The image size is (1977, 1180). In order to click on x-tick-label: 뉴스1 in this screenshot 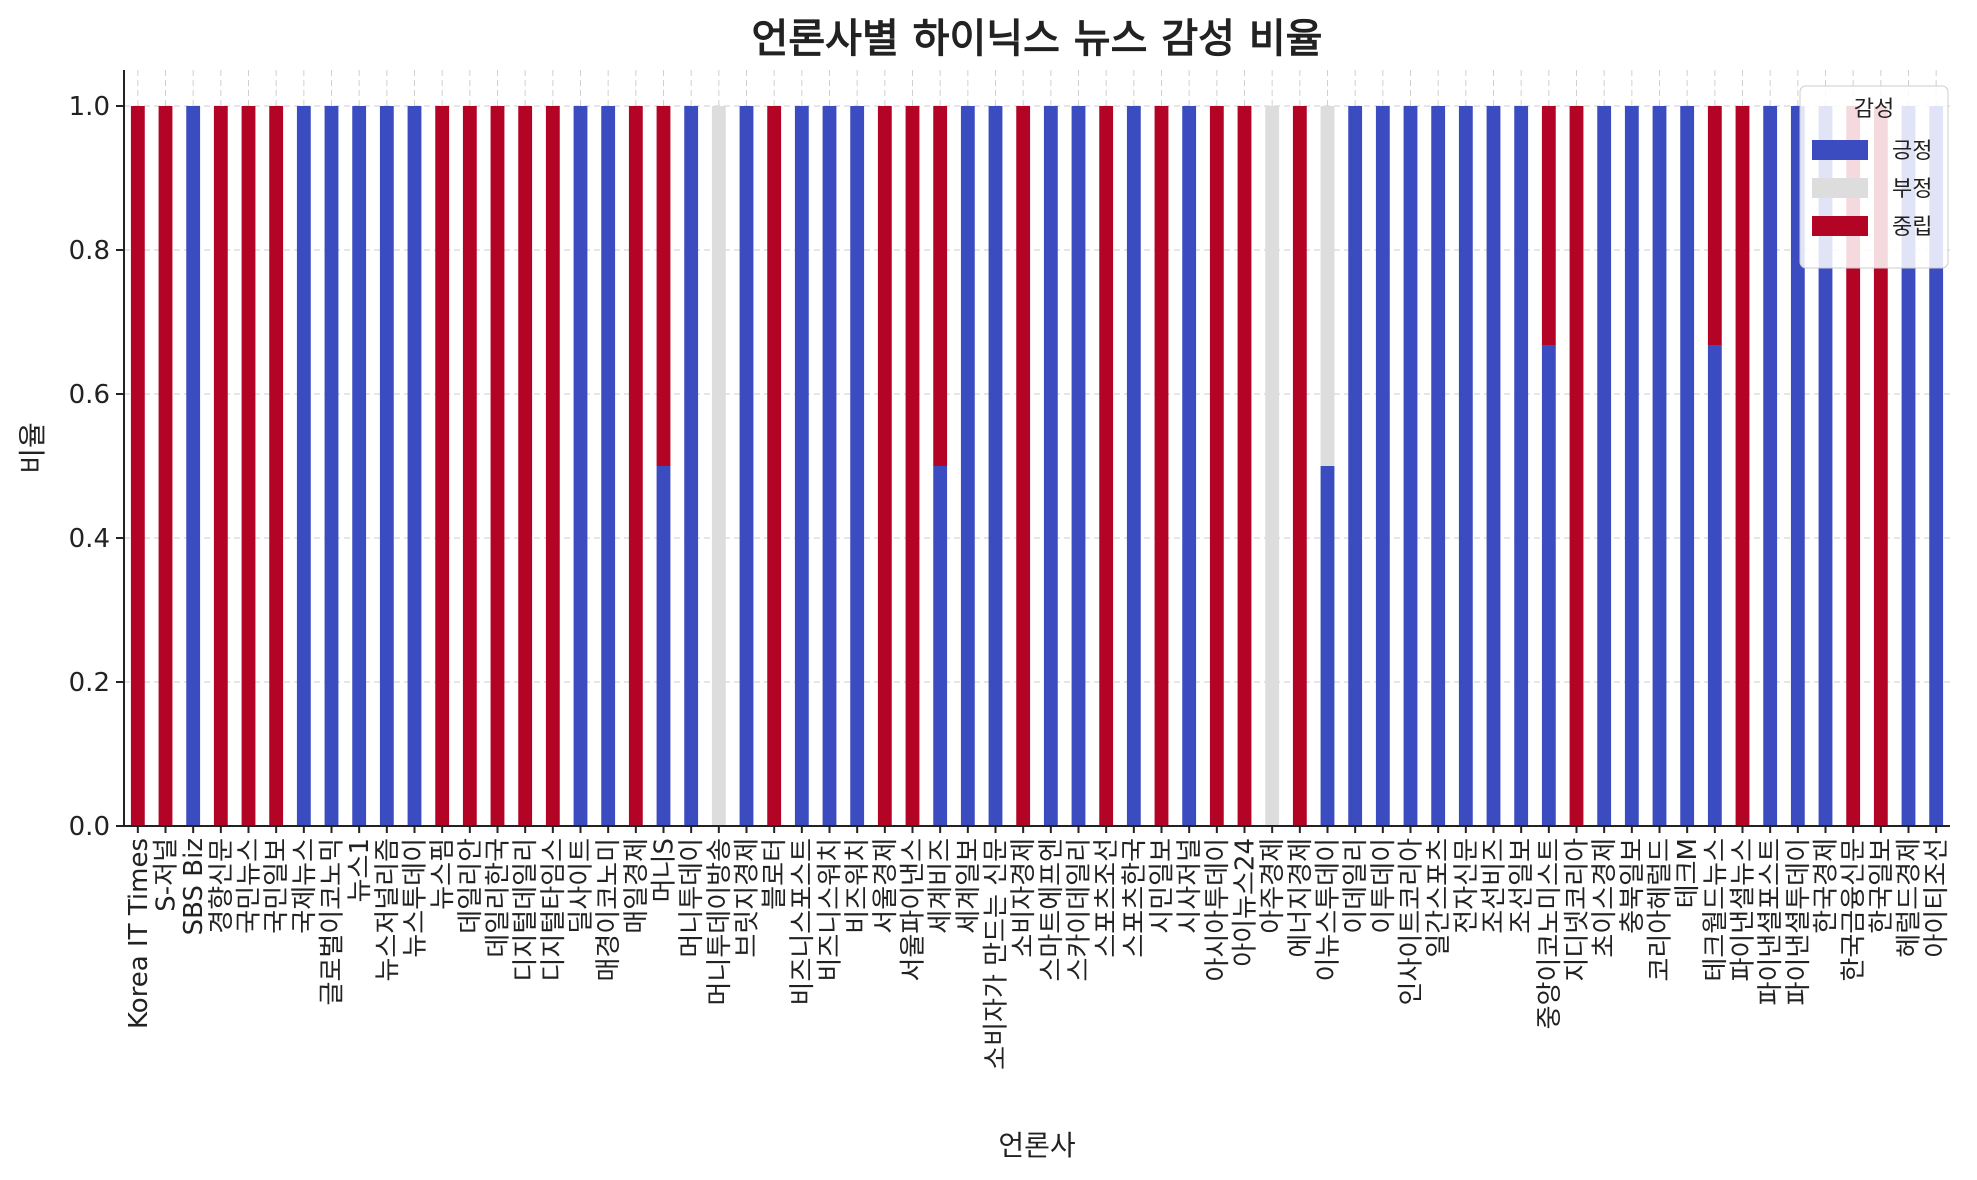, I will do `click(360, 870)`.